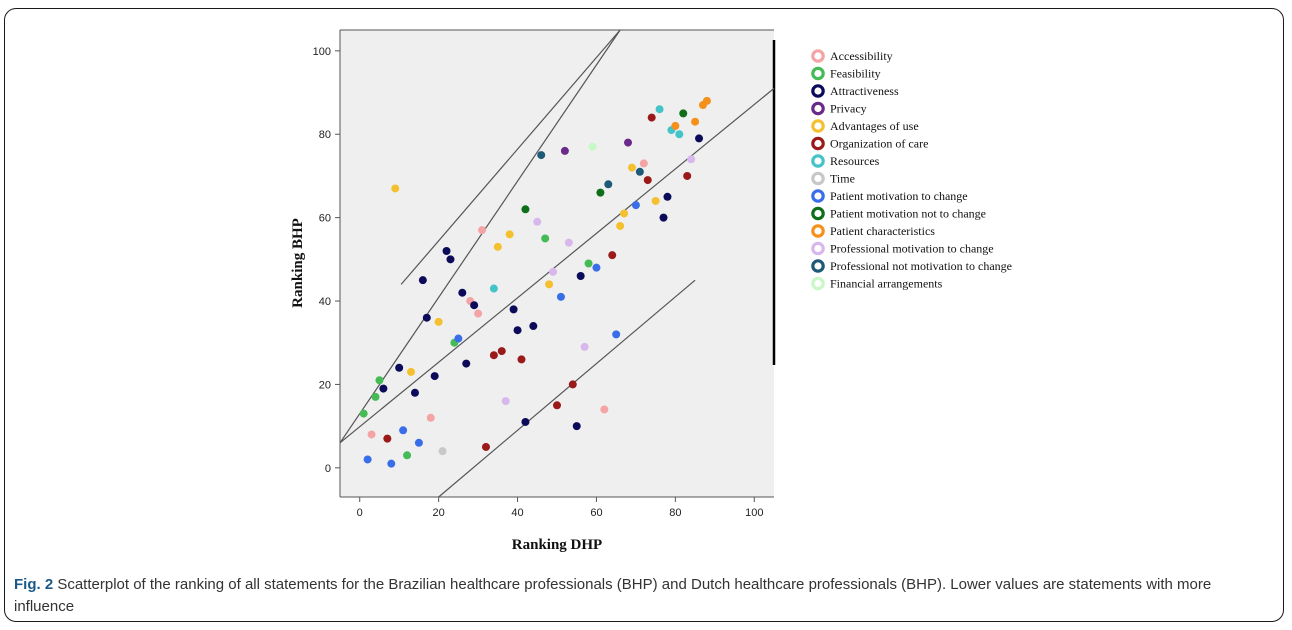  I want to click on legend-label-advantages-of-use: Advantages of use, so click(874, 126).